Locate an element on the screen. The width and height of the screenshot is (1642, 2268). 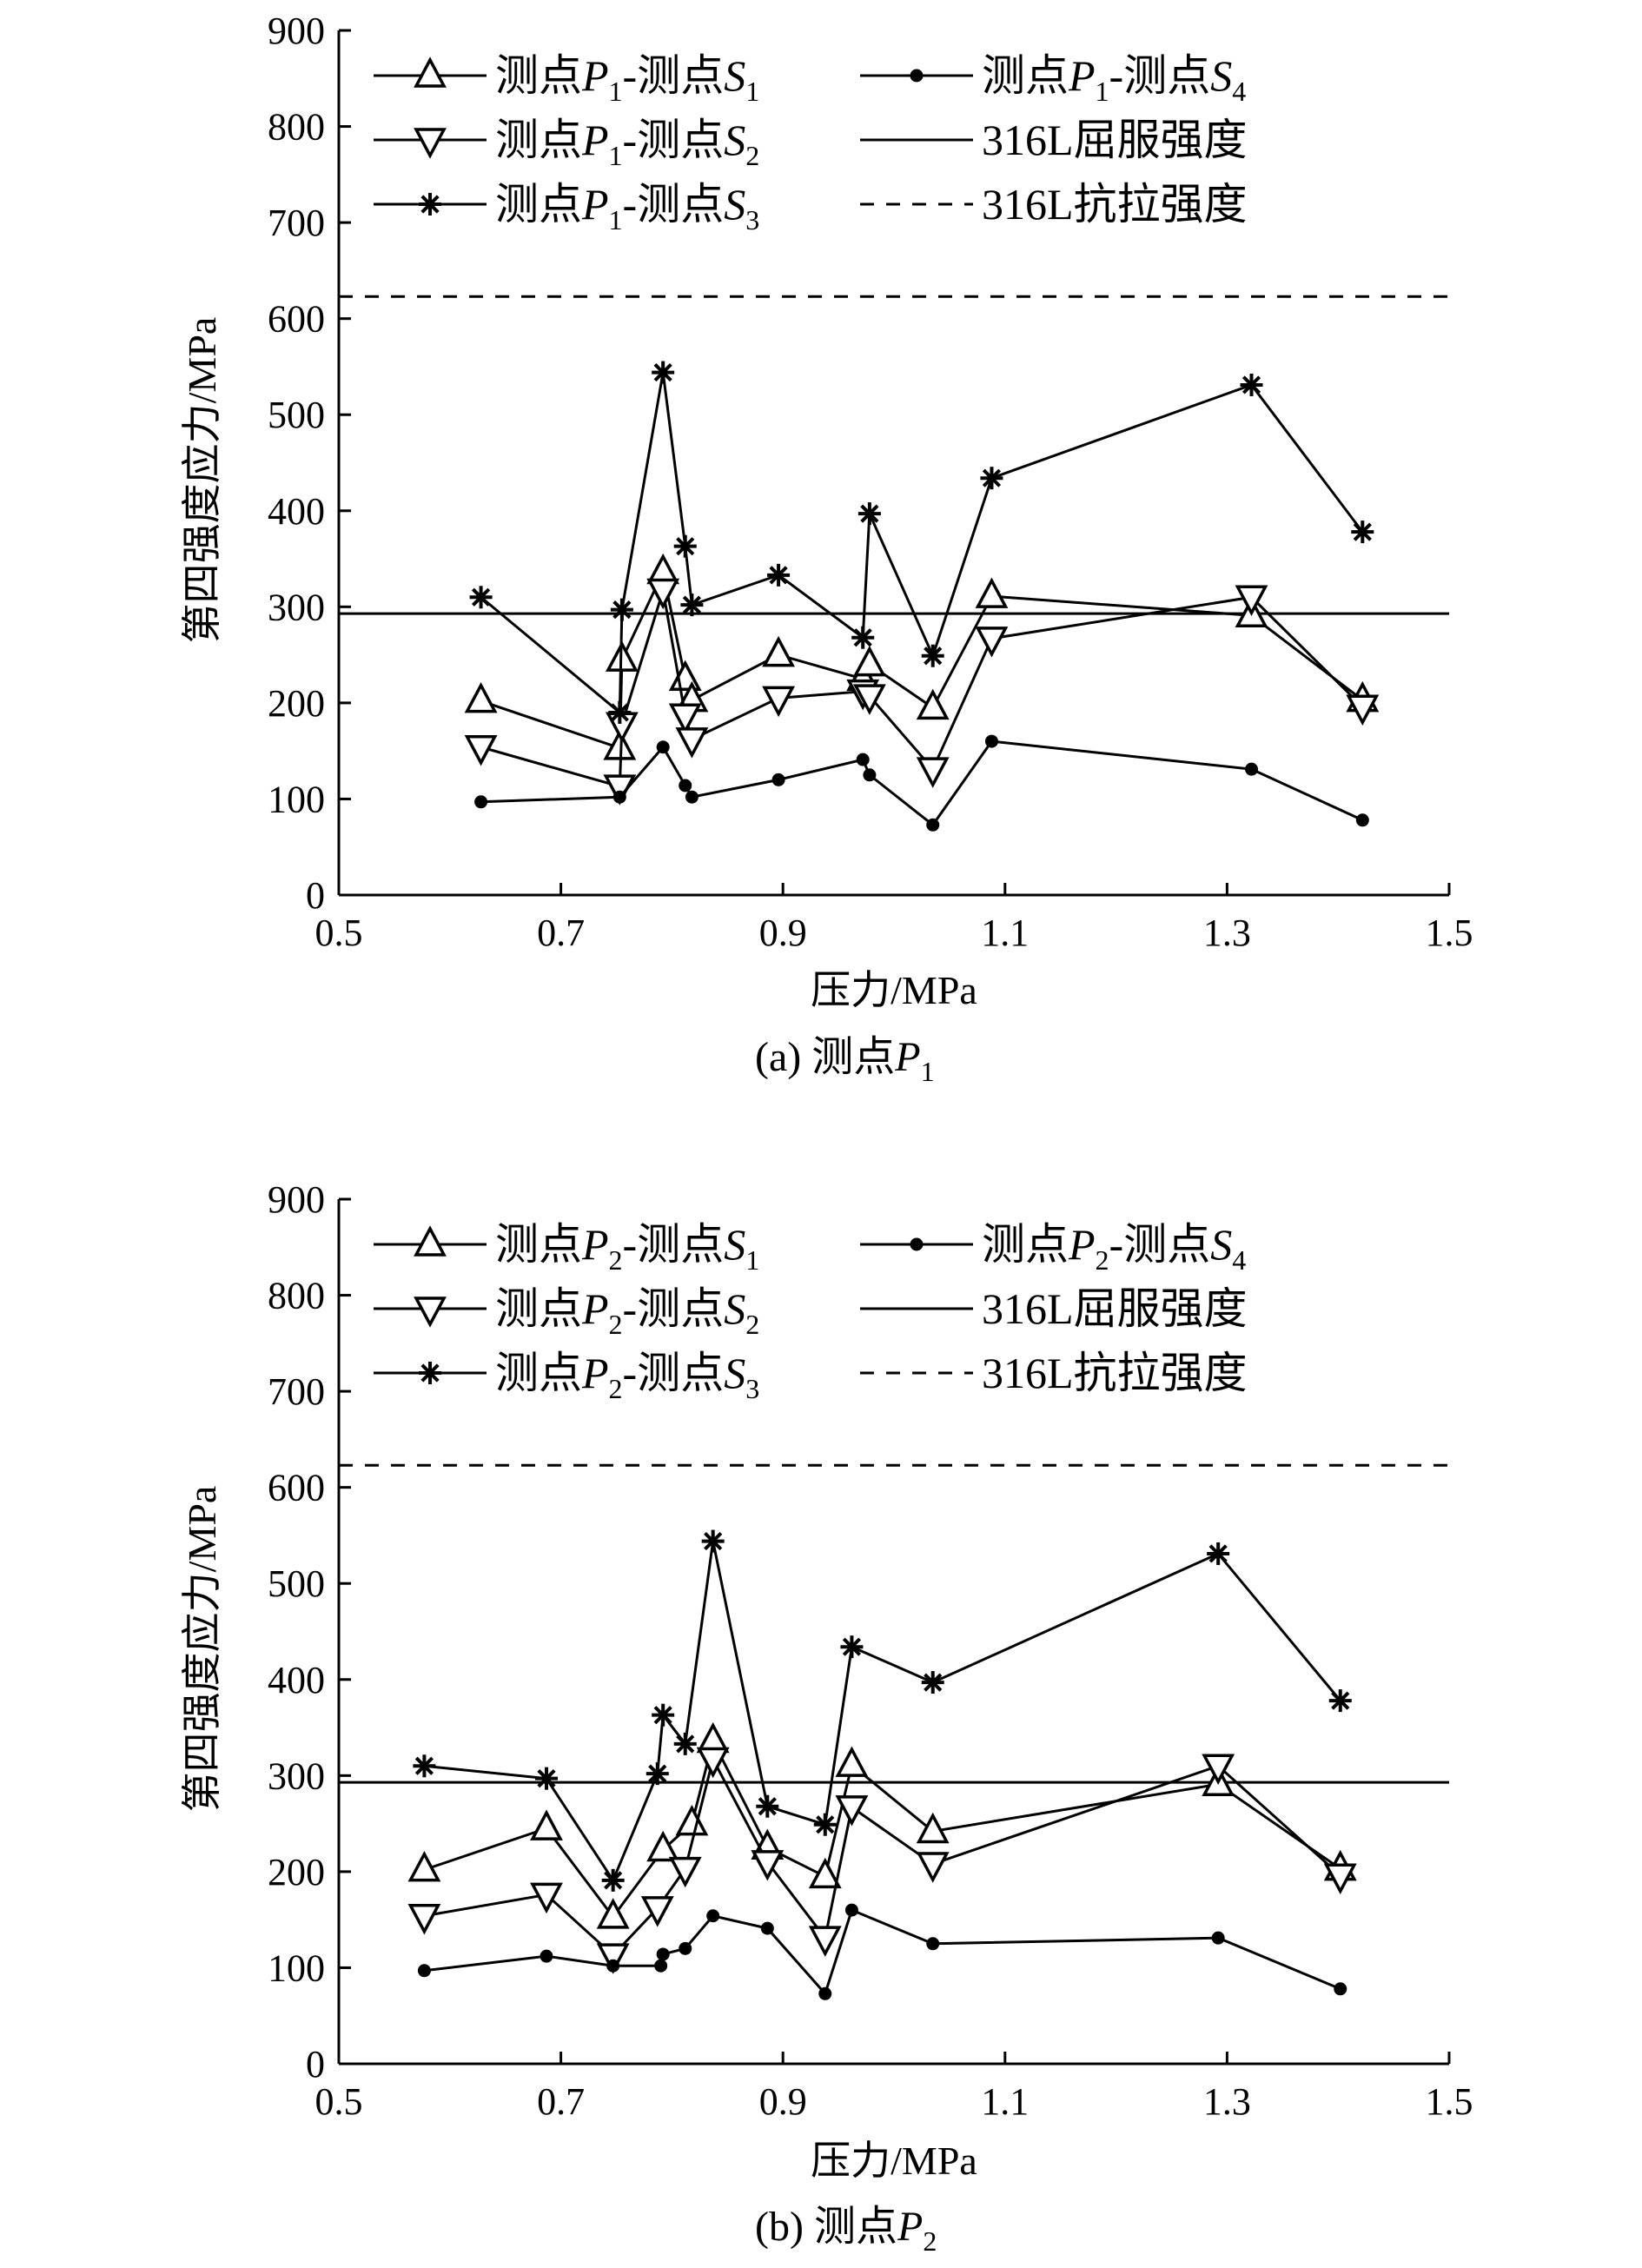
x-tick-label: 0.5 is located at coordinates (339, 2101).